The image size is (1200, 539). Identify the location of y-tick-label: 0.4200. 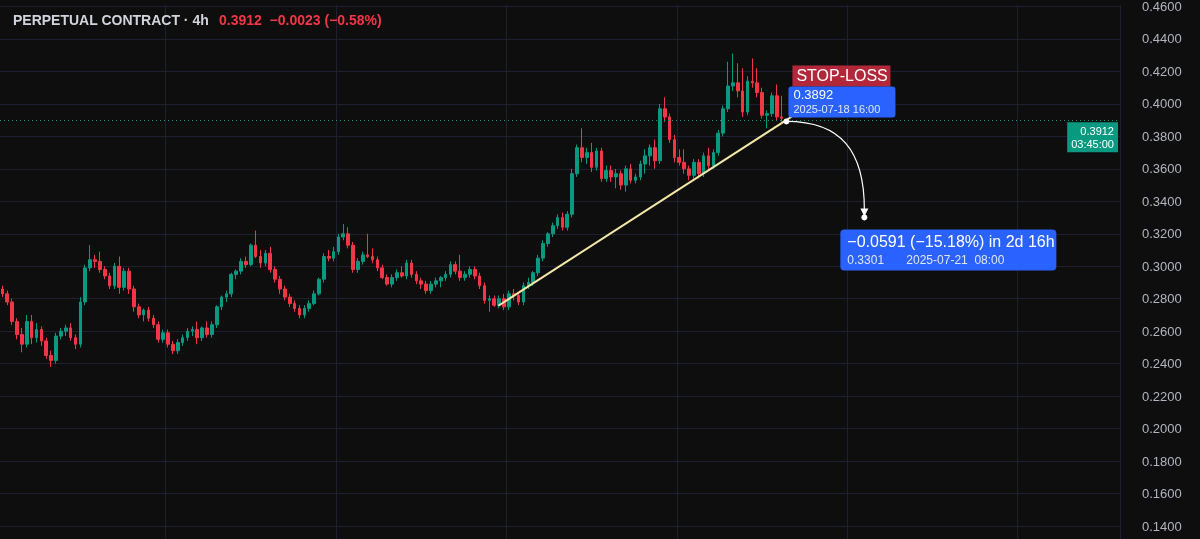
(1162, 71).